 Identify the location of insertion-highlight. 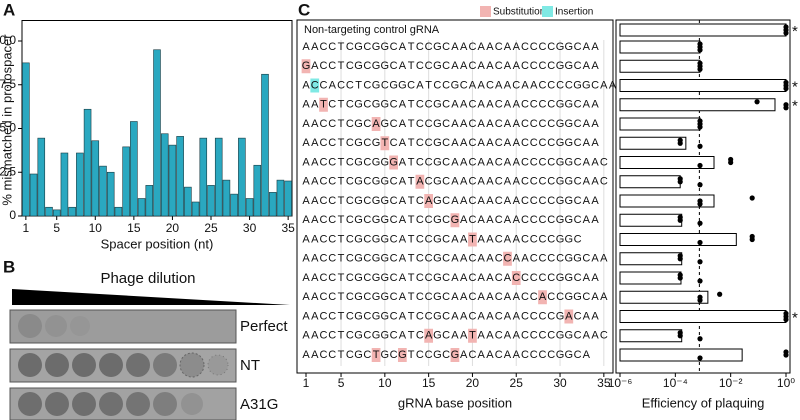
(315, 85).